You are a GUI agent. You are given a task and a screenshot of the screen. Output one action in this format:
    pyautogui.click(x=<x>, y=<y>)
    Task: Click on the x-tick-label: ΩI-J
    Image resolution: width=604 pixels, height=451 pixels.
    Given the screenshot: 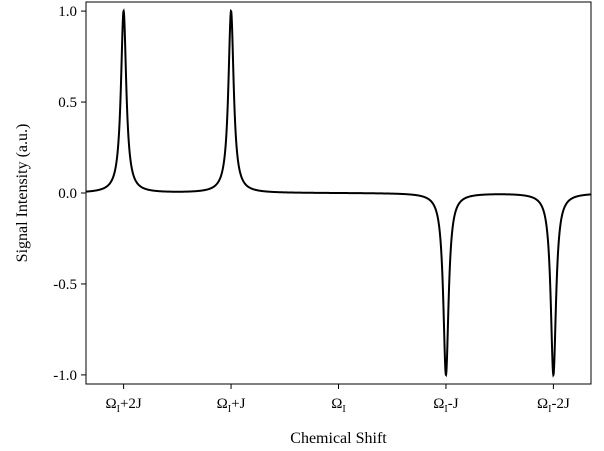 What is the action you would take?
    pyautogui.click(x=445, y=405)
    